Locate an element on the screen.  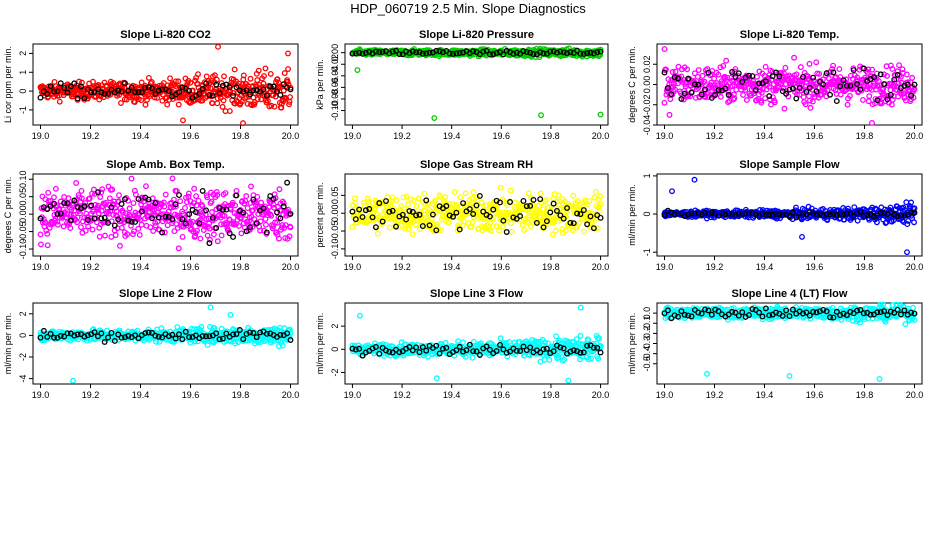
x-tick-label: 19.0 is located at coordinates (353, 395).